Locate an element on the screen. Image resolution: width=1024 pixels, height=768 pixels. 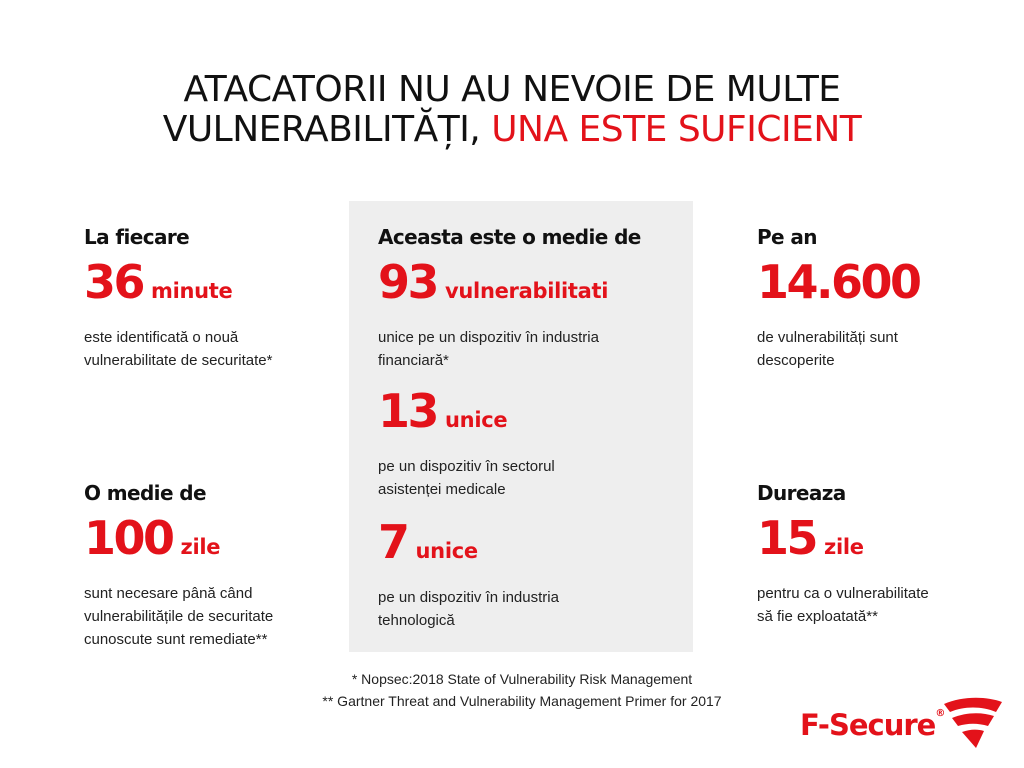
stat-description-line: financiară* is located at coordinates (413, 360).